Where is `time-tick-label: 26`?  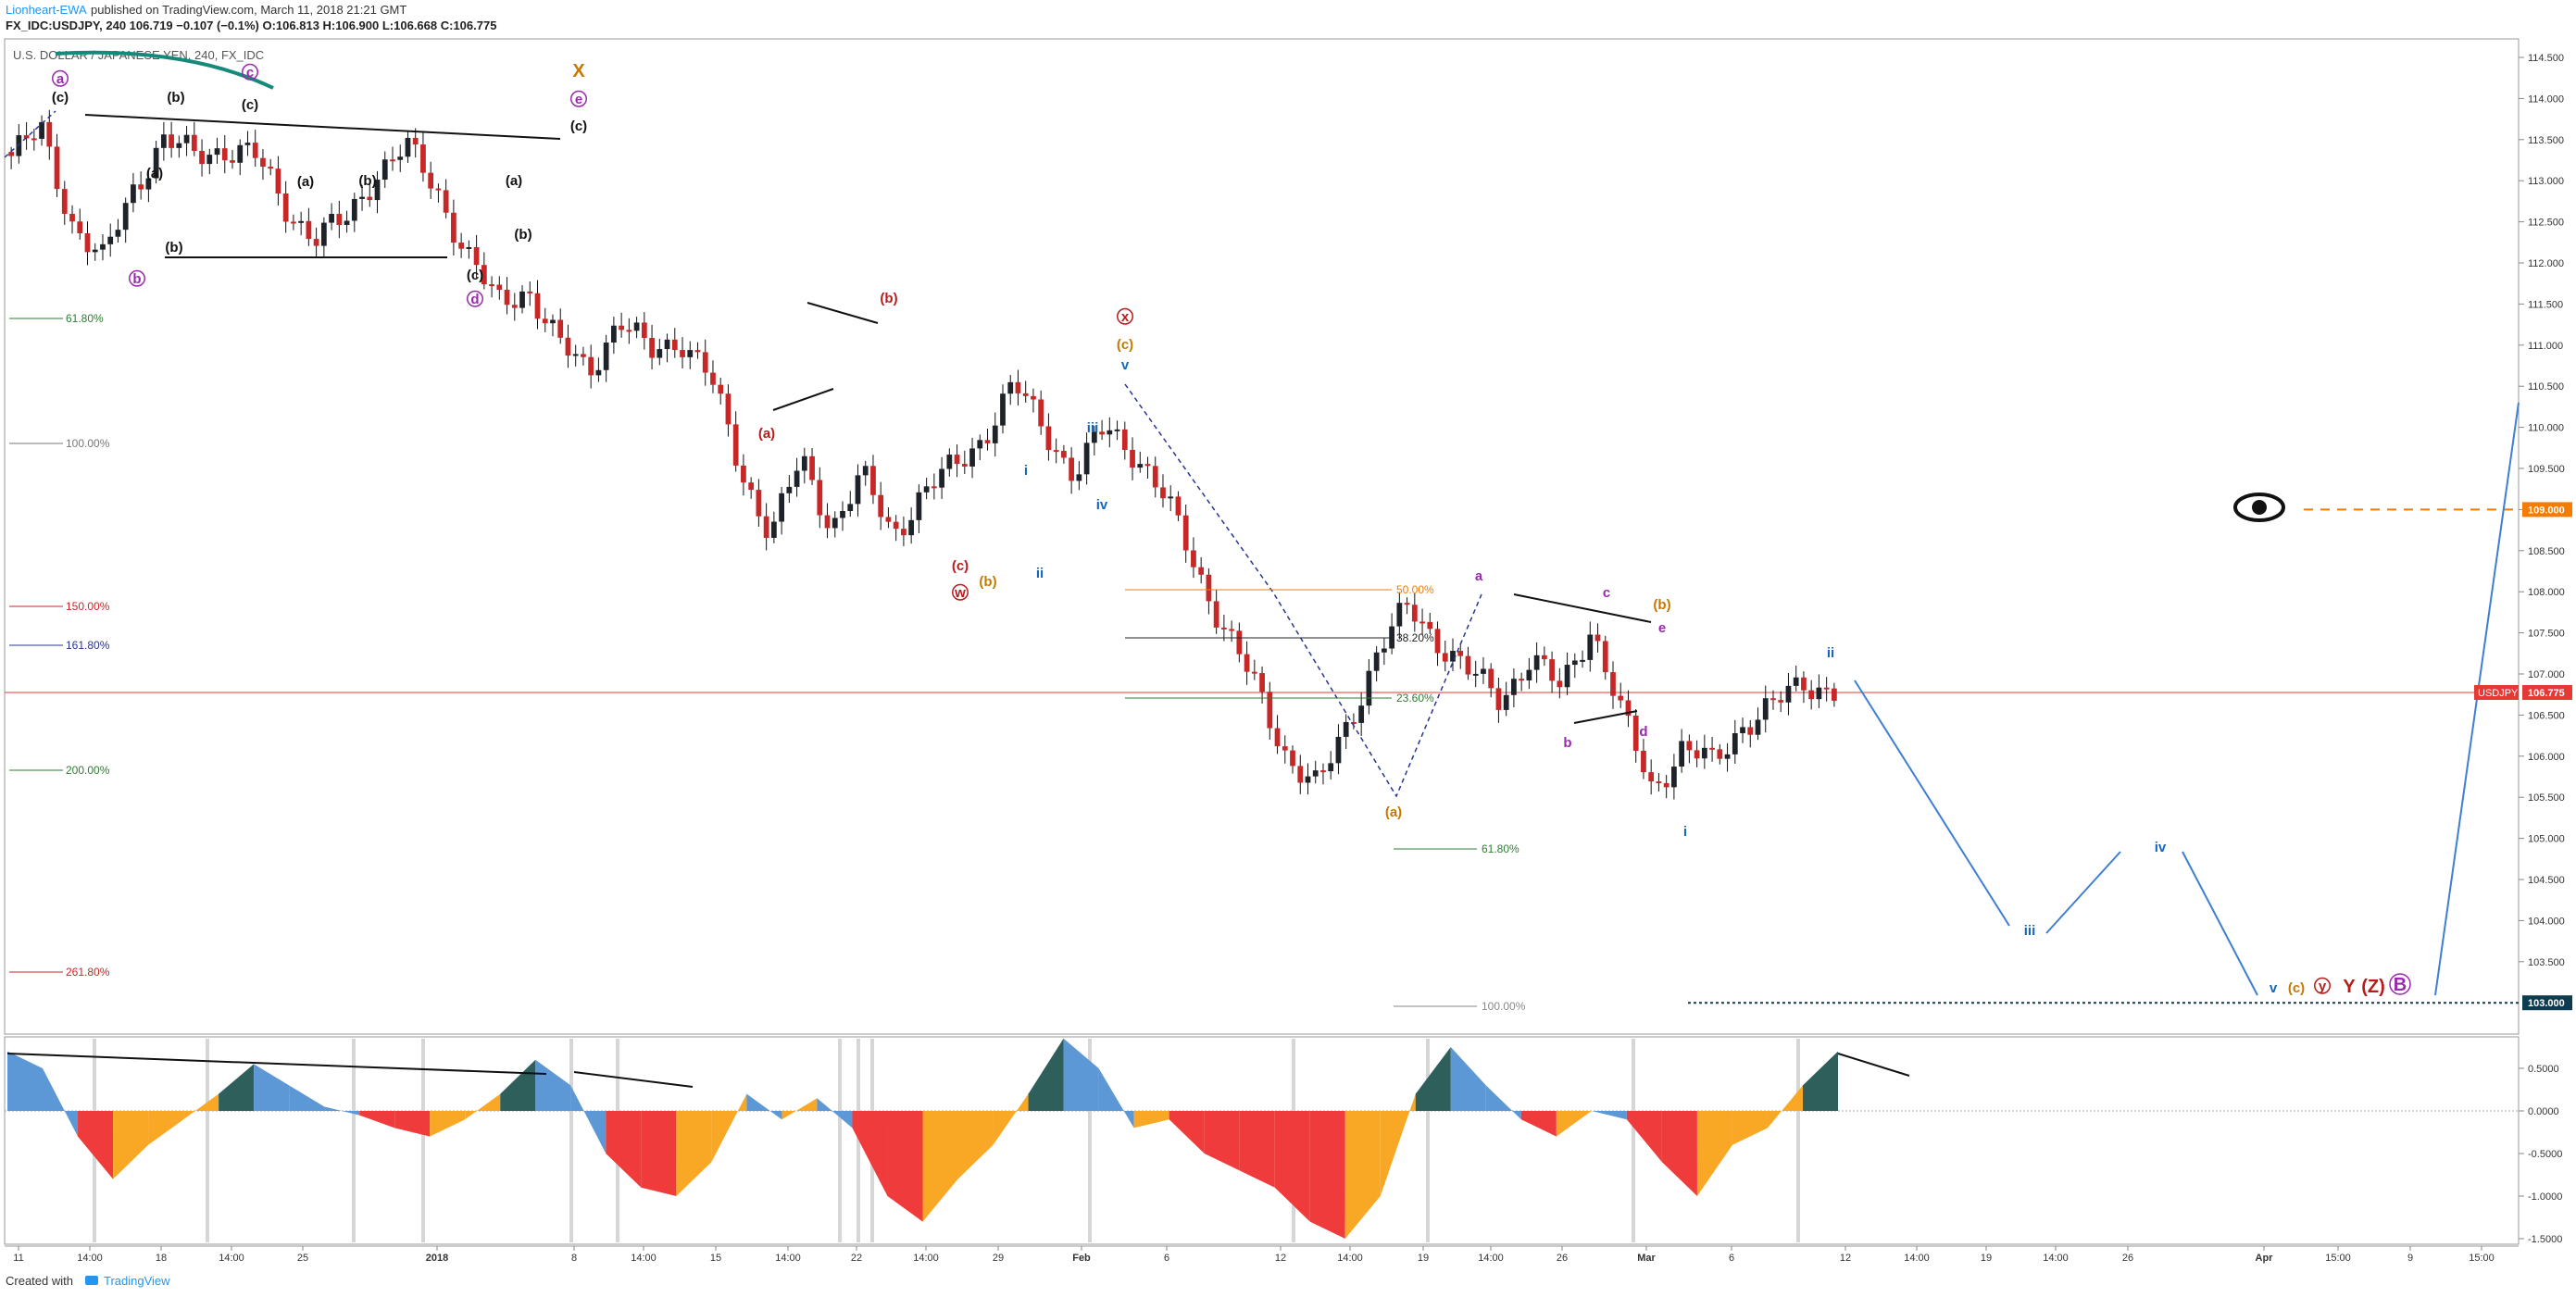 time-tick-label: 26 is located at coordinates (1563, 1258).